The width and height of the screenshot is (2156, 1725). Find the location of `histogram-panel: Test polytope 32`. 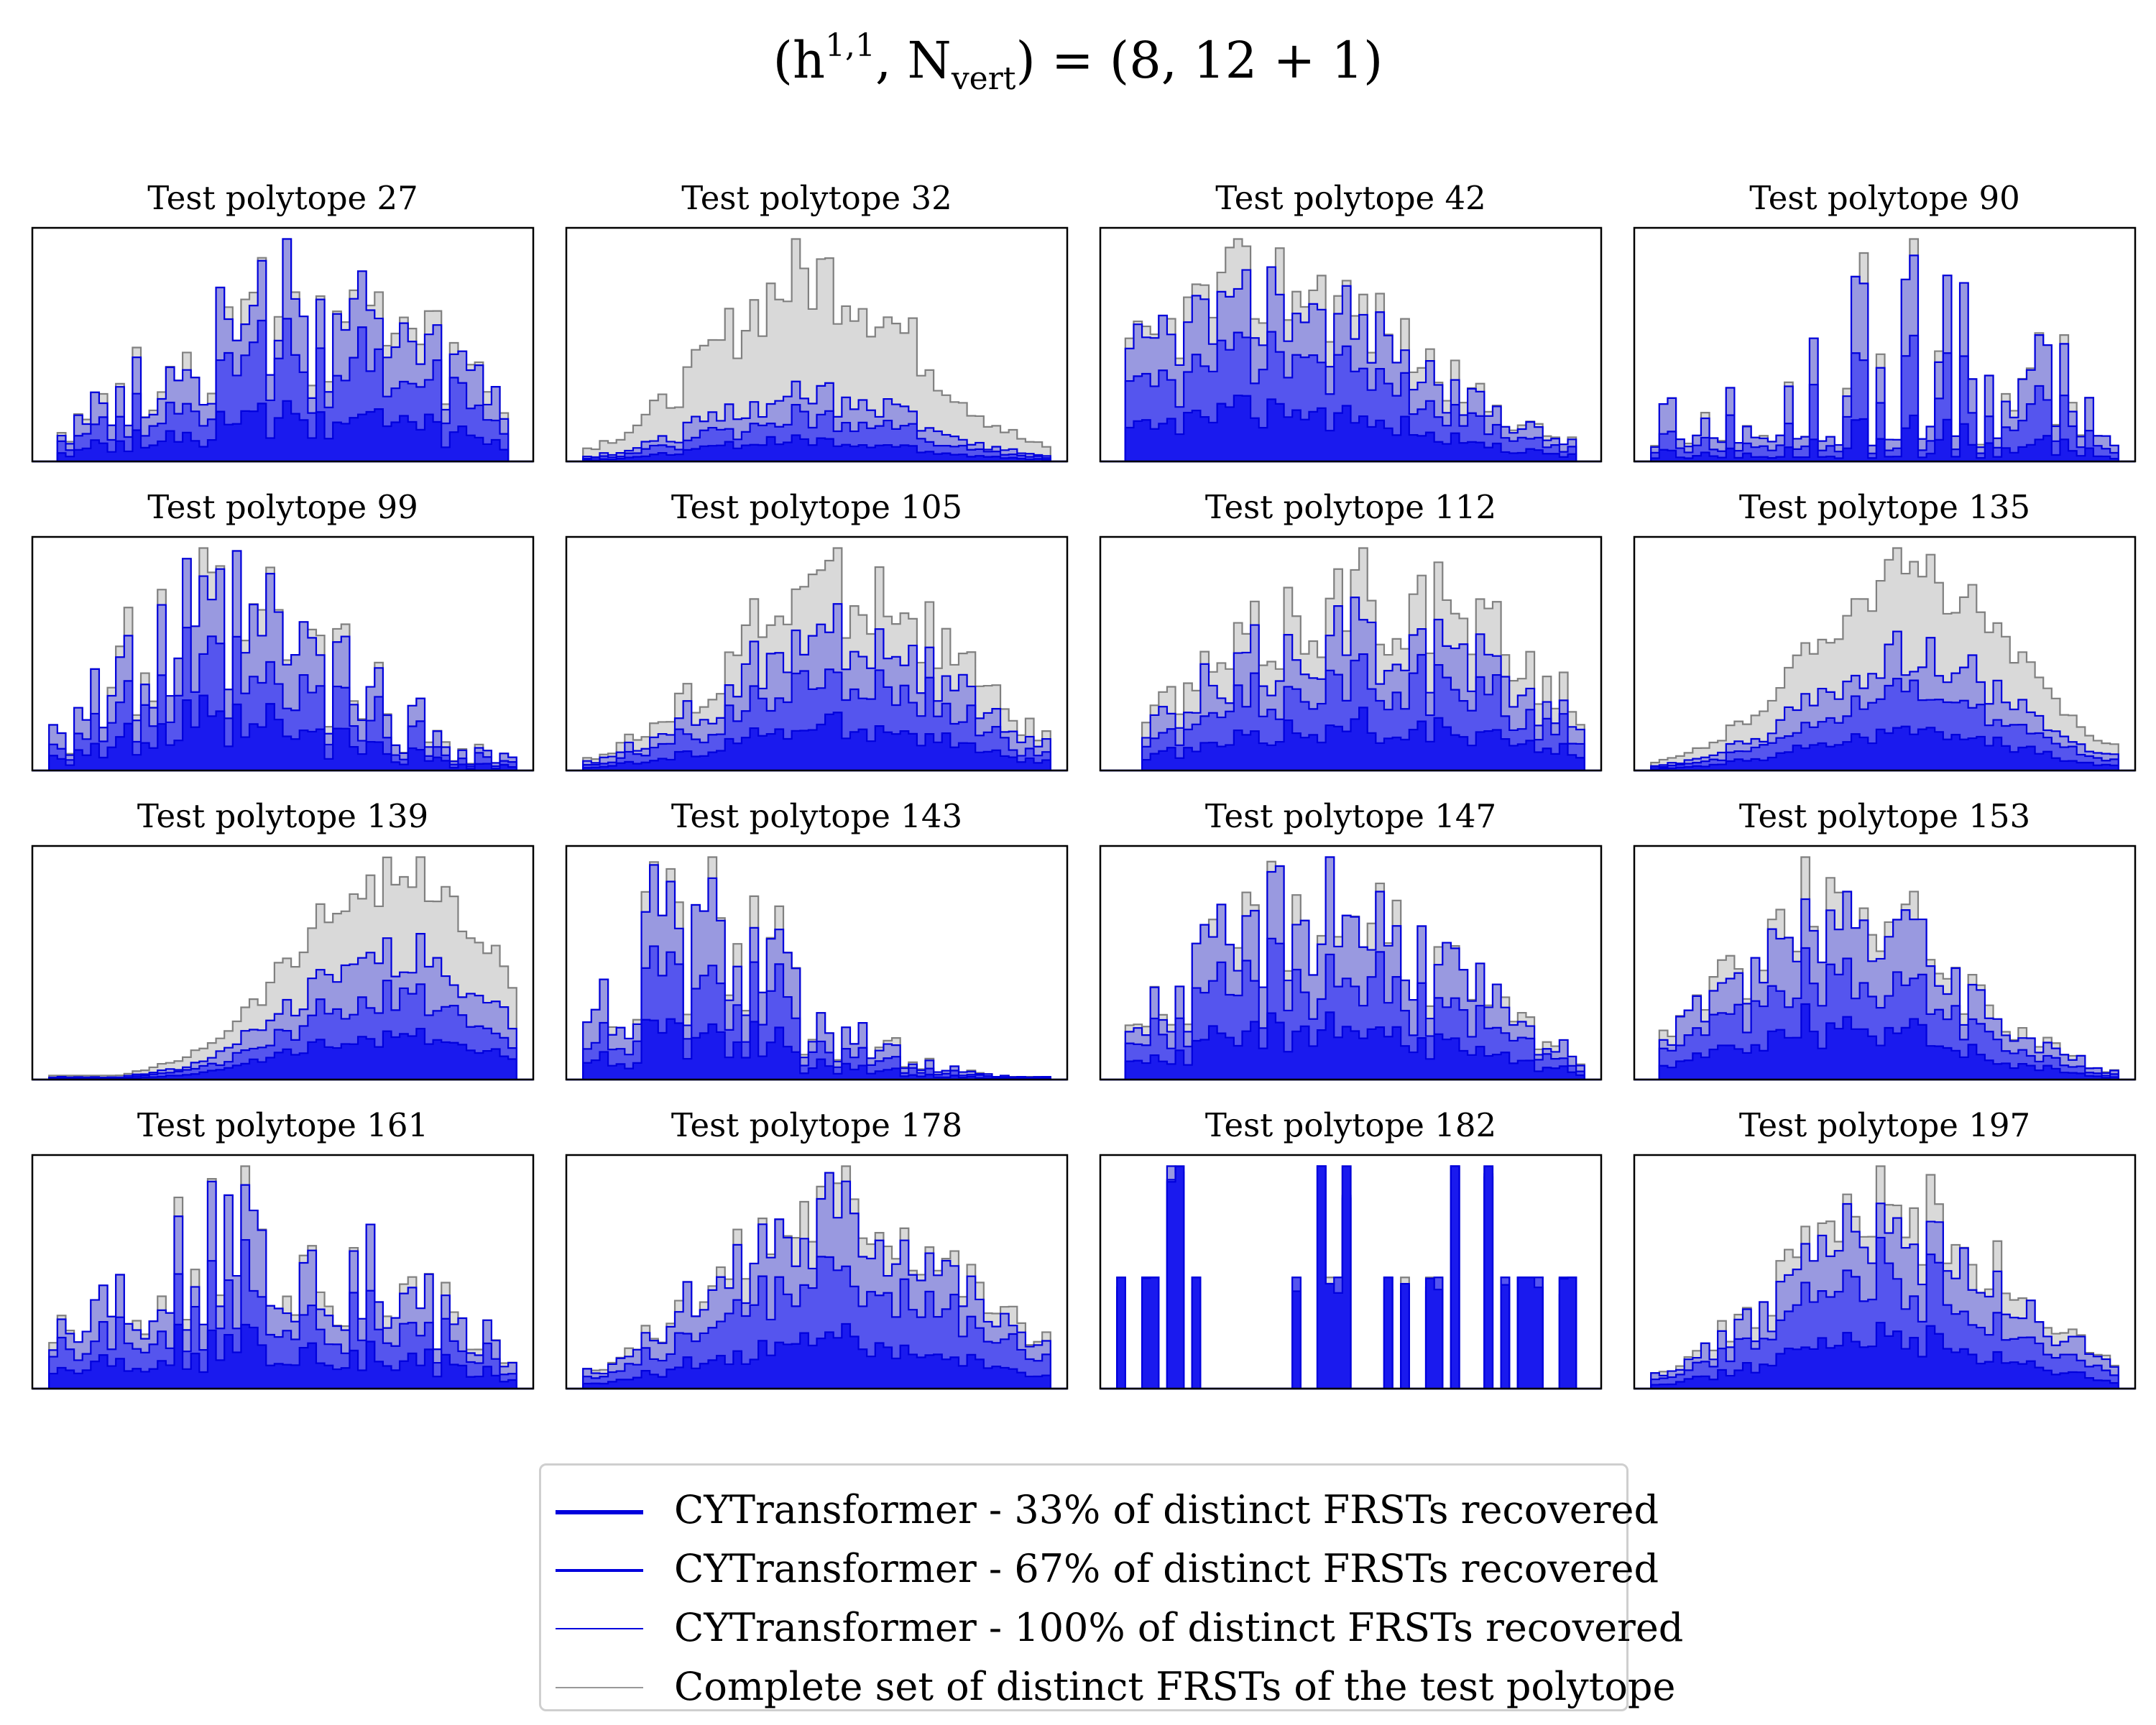

histogram-panel: Test polytope 32 is located at coordinates (817, 321).